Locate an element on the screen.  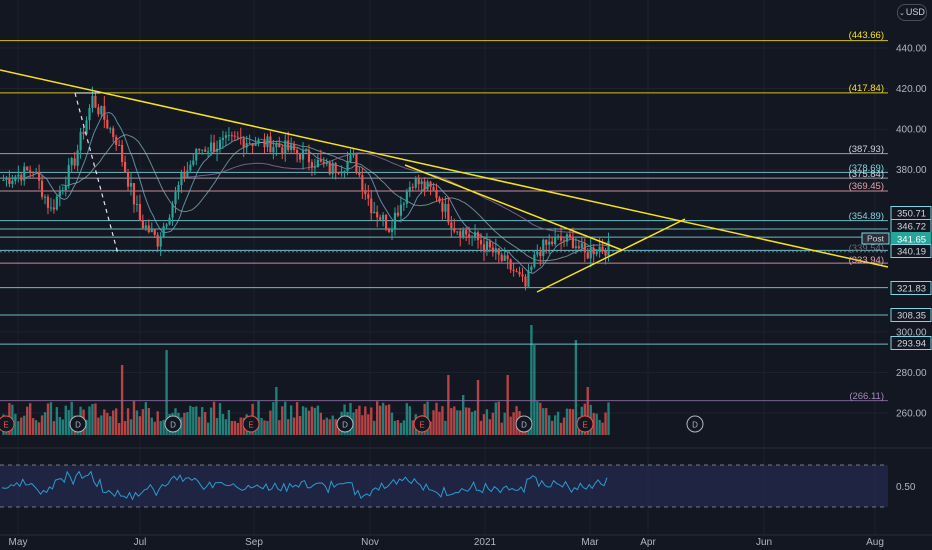
triangle-upper-trendline is located at coordinates (513, 207).